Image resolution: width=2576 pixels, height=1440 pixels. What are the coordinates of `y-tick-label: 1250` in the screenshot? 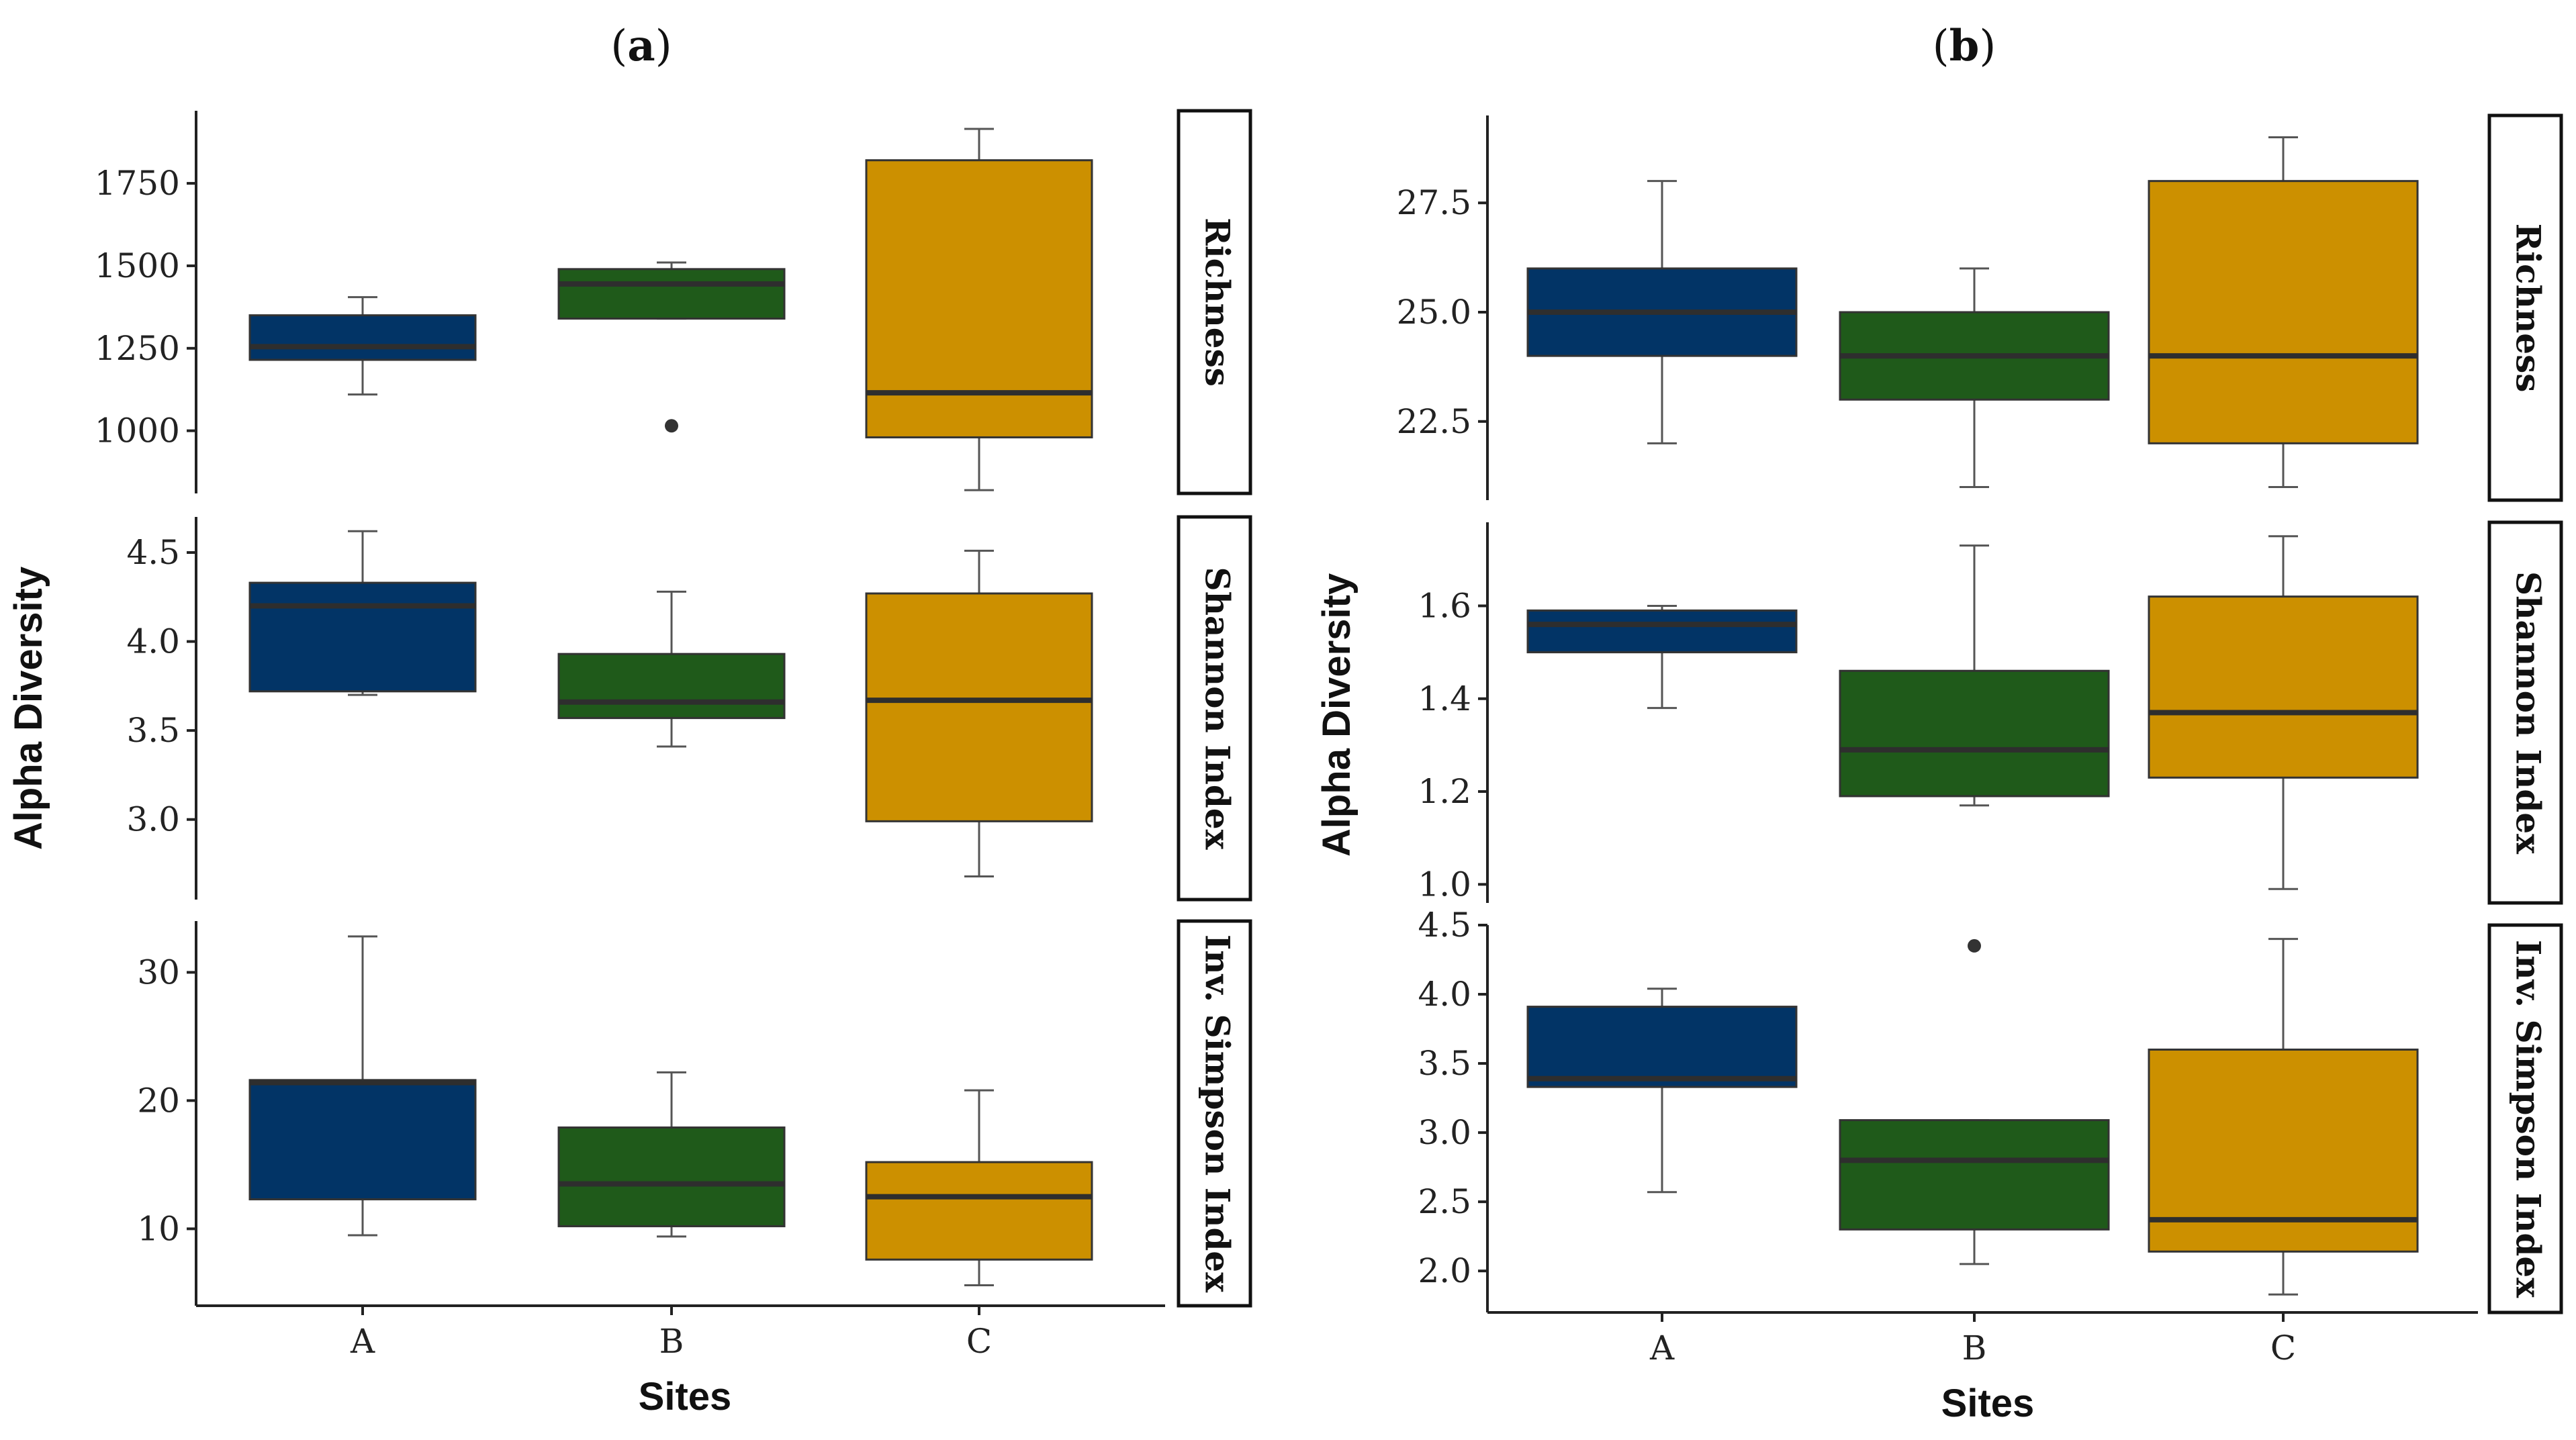 It's located at (137, 348).